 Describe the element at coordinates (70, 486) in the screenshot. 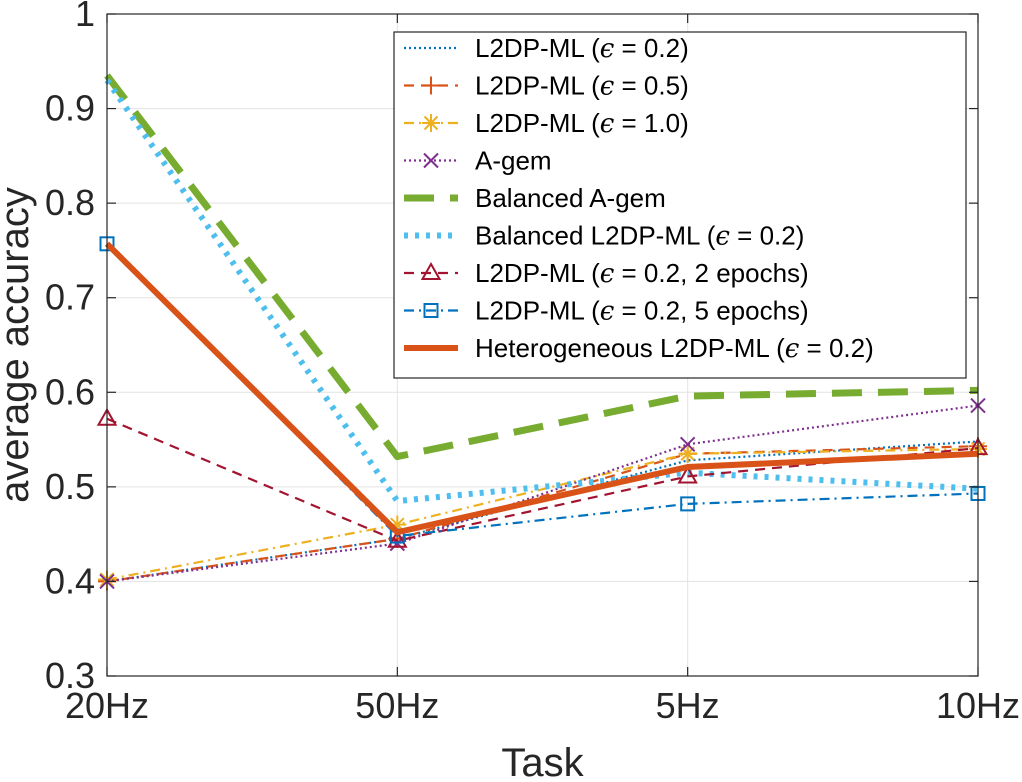

I see `y-tick-label: 0.5` at that location.